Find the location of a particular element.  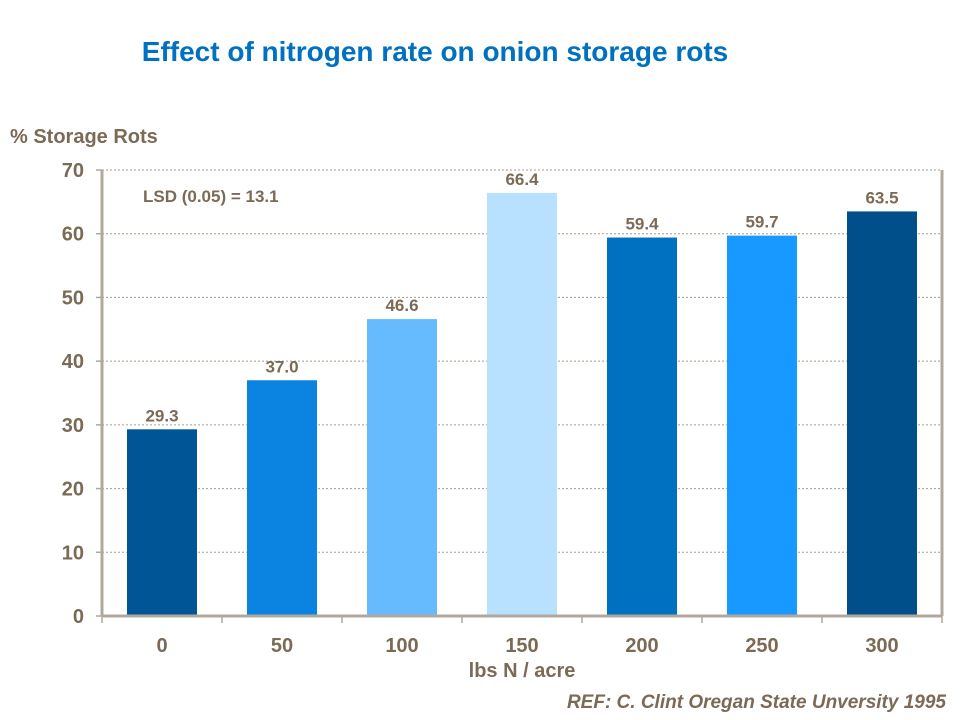

x-tick-label: 0 is located at coordinates (161, 646).